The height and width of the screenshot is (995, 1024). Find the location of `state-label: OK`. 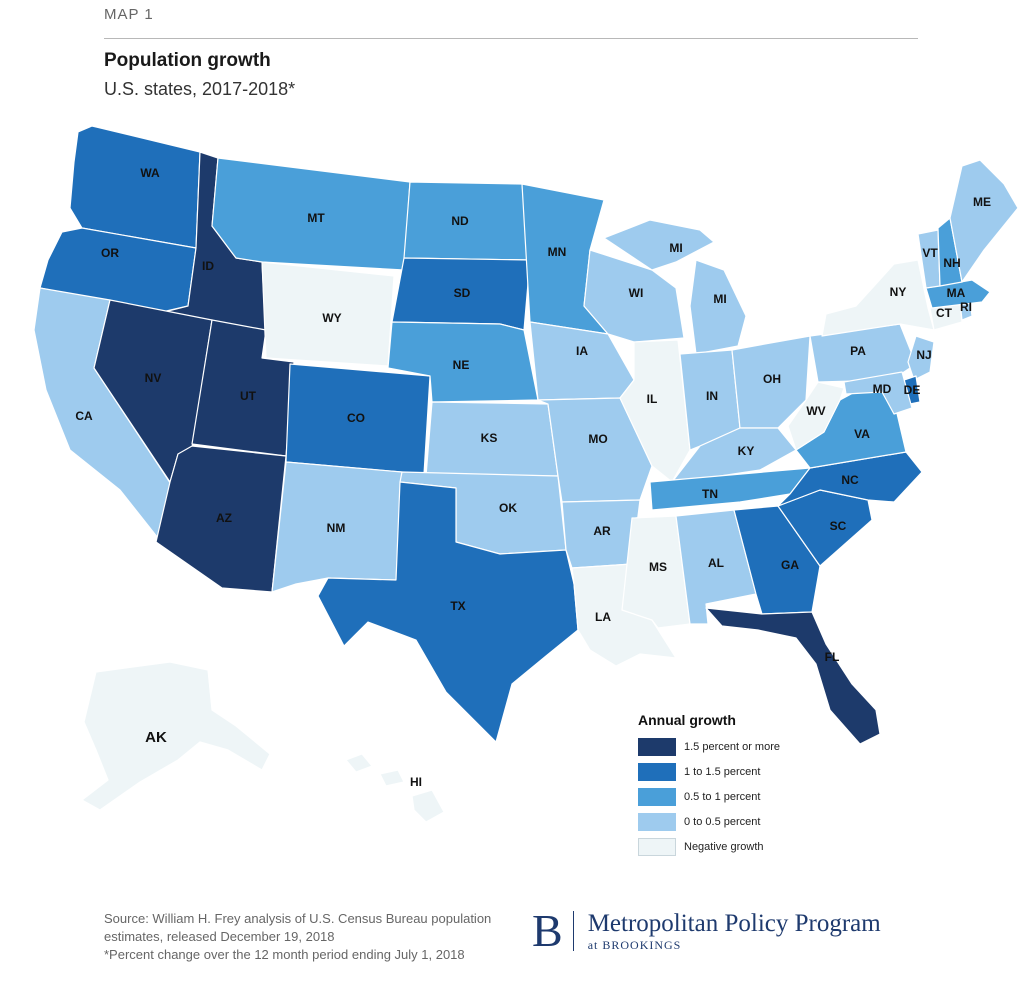

state-label: OK is located at coordinates (508, 508).